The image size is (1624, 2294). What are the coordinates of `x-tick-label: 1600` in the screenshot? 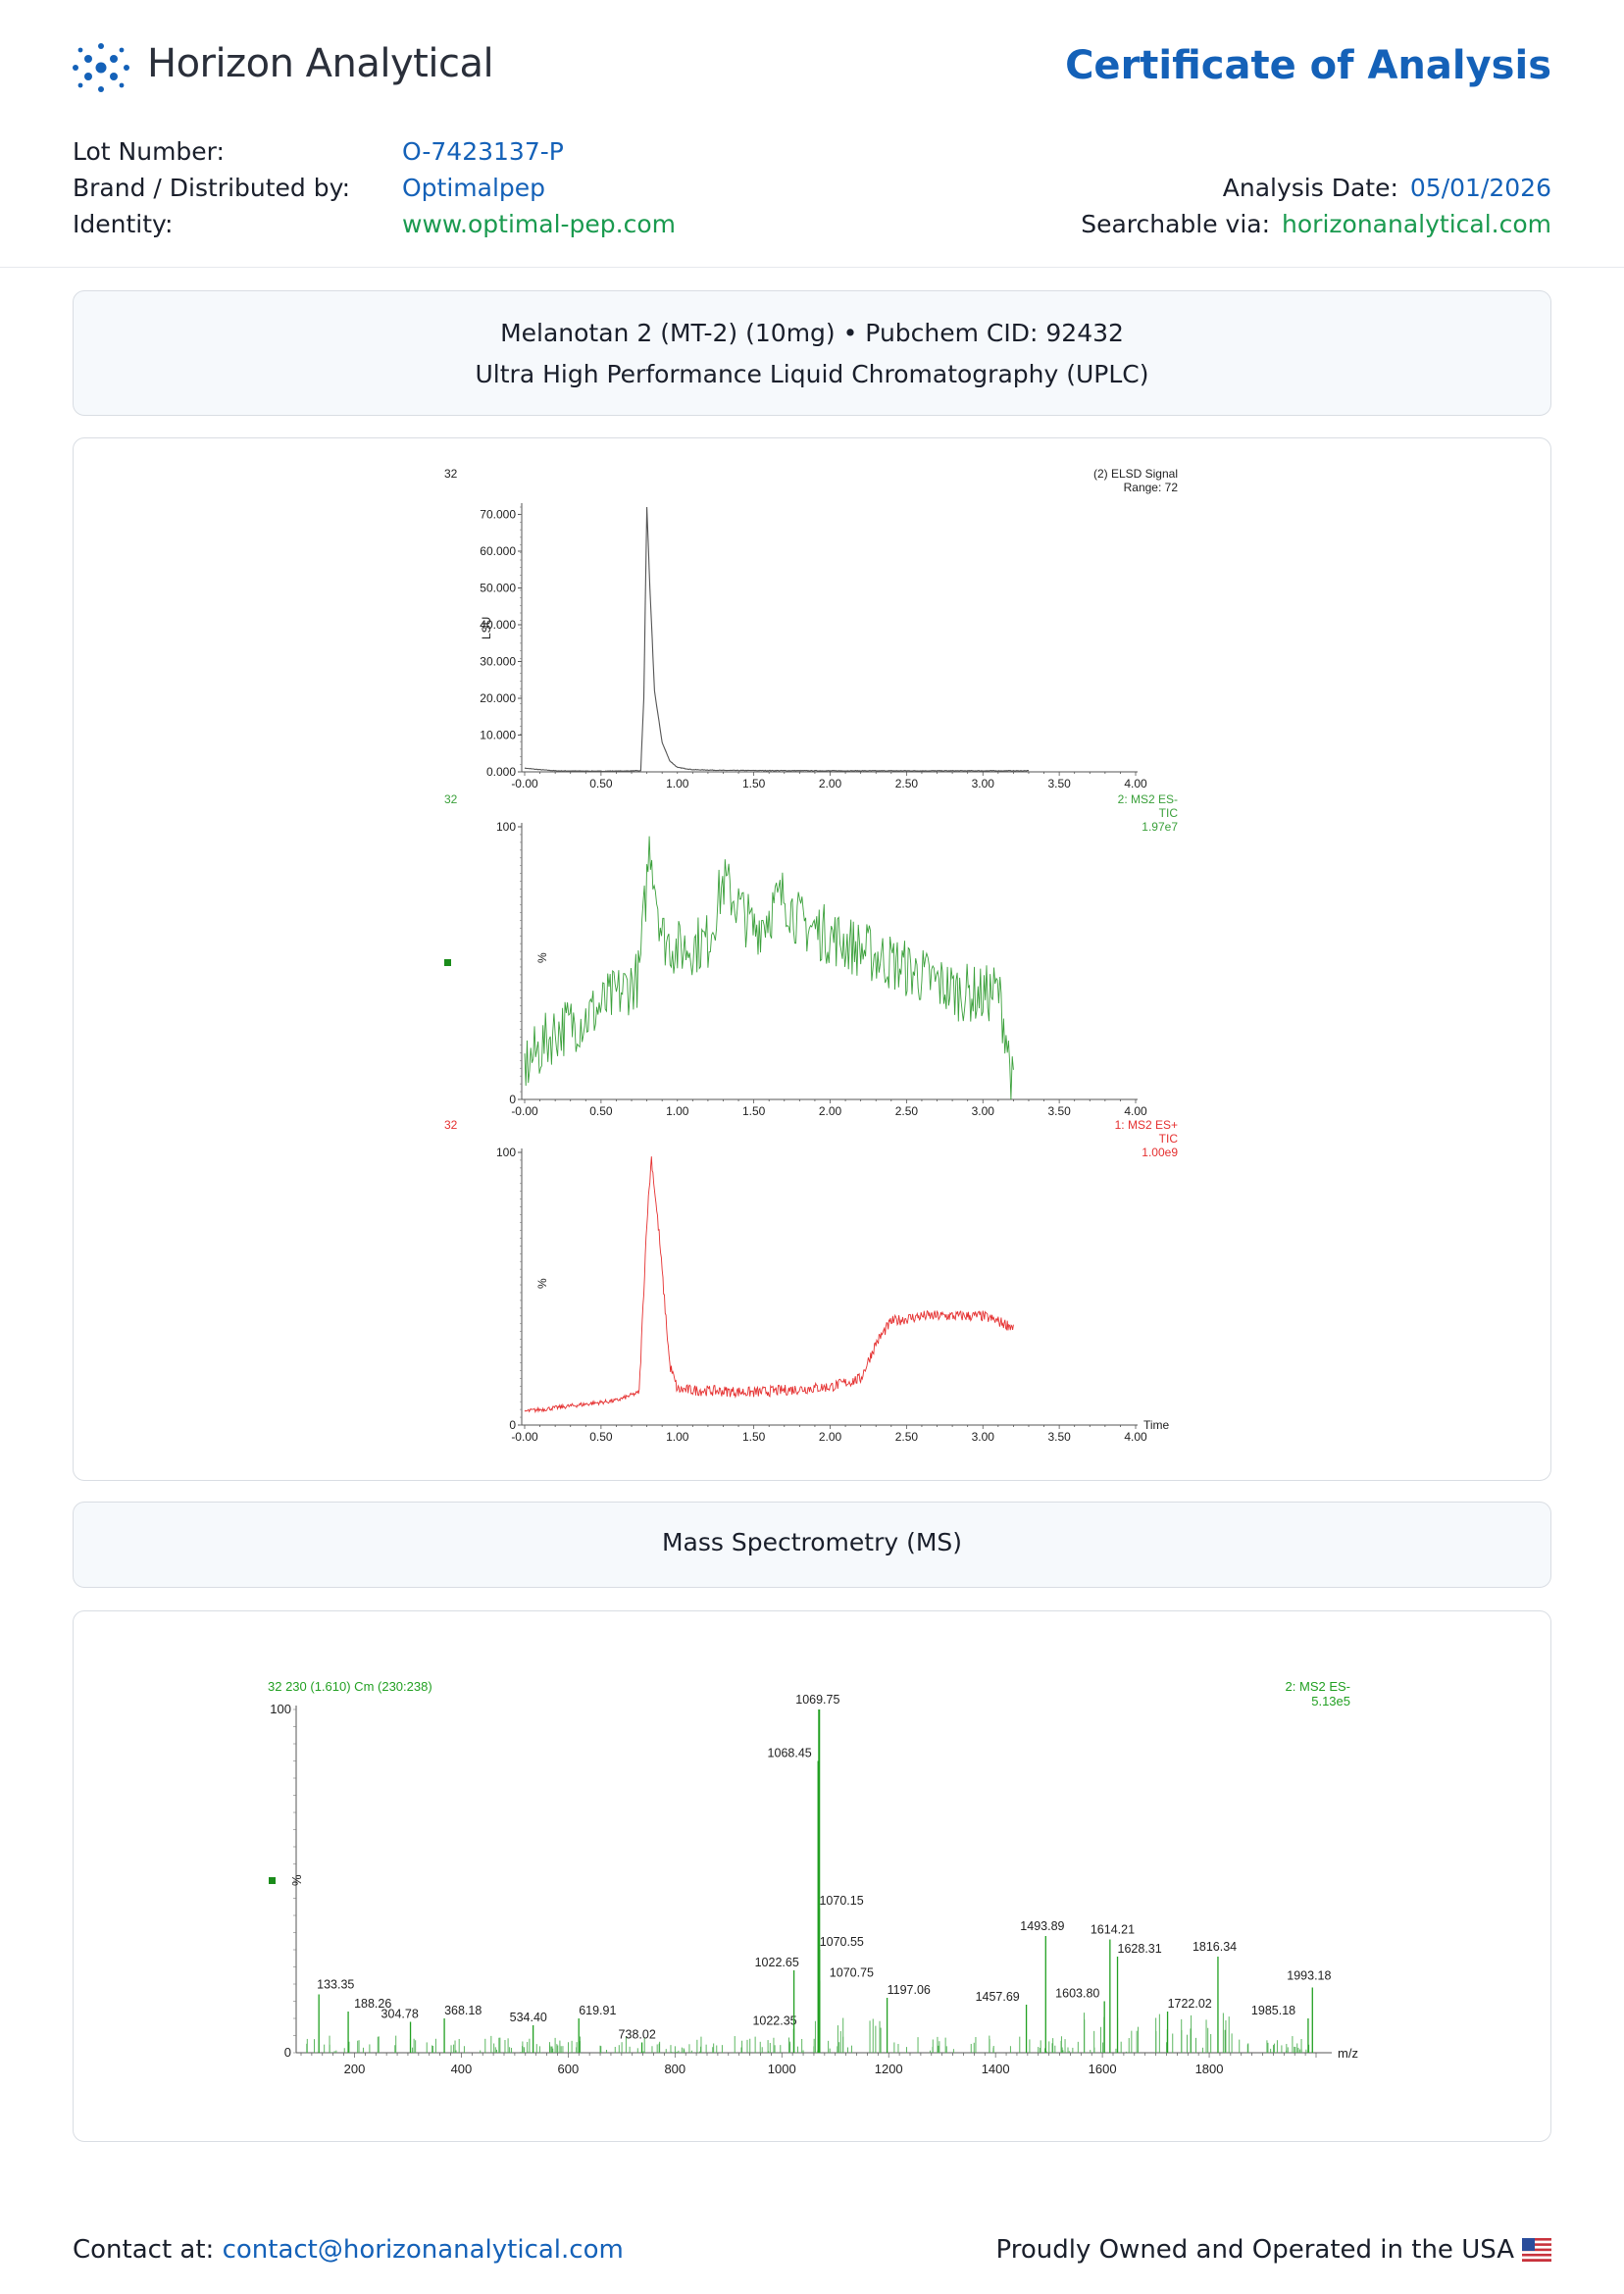 It's located at (1103, 2069).